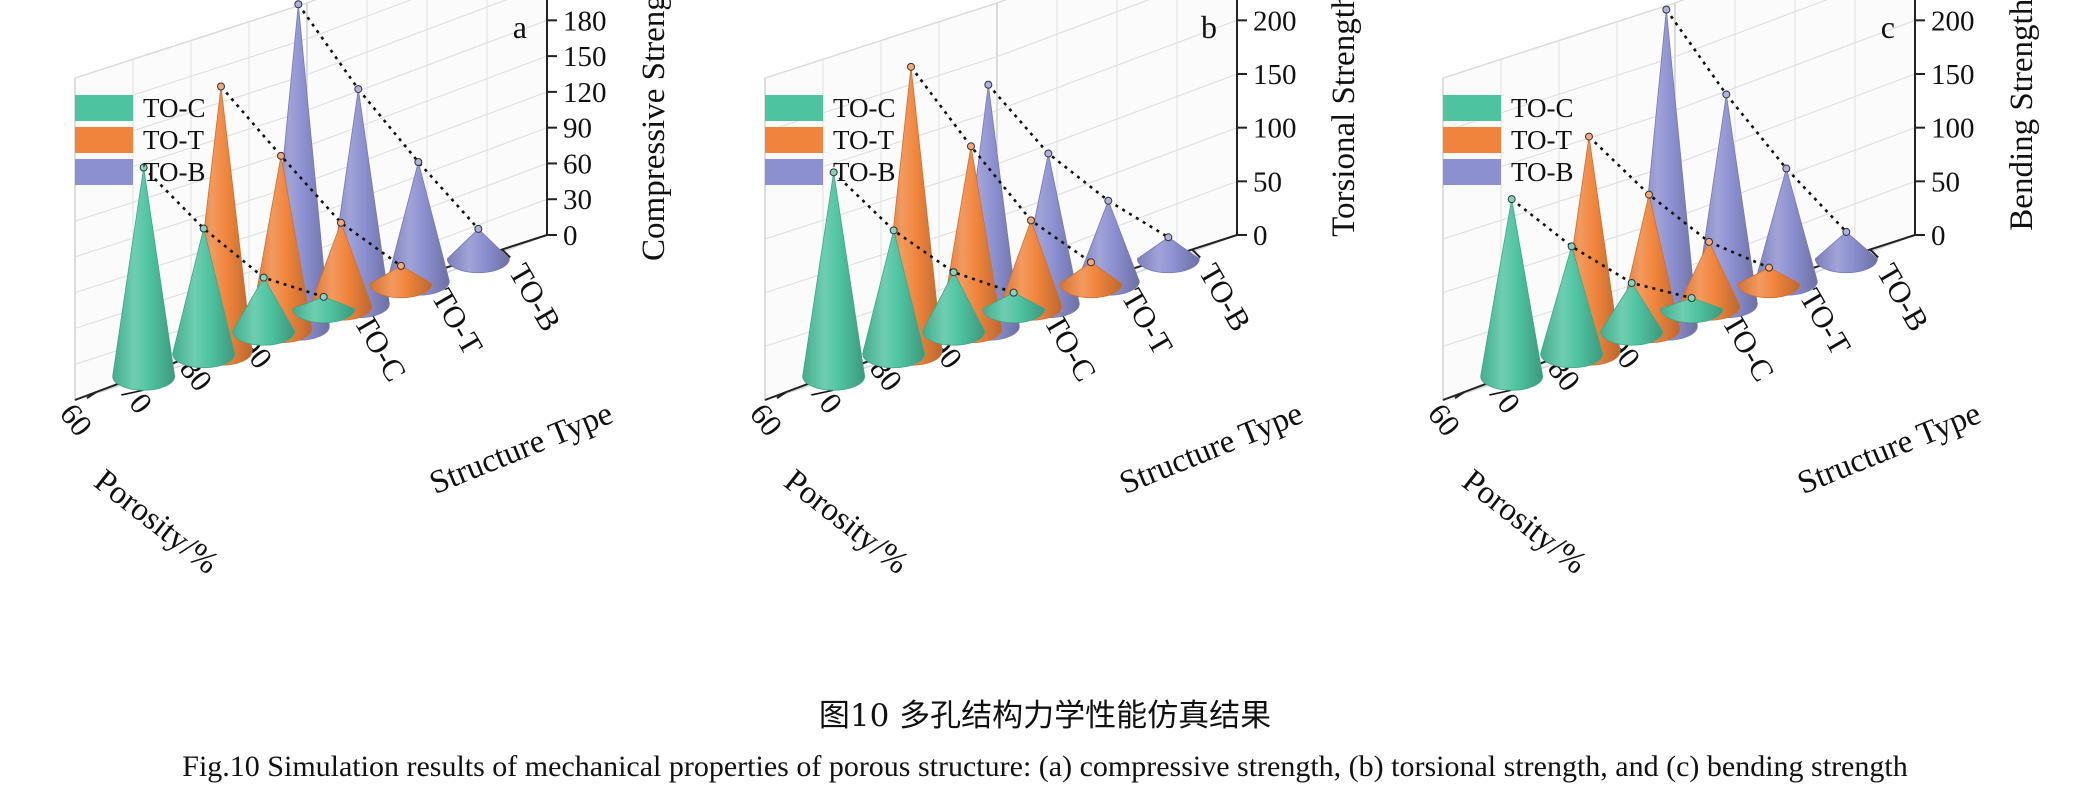 This screenshot has height=789, width=2090. I want to click on z-tick-label: 90, so click(577, 129).